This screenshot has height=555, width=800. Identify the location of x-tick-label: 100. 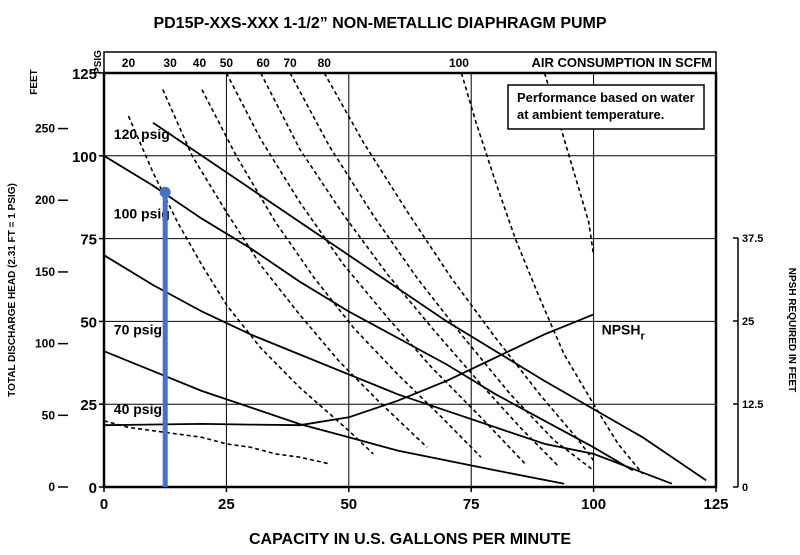
(593, 504).